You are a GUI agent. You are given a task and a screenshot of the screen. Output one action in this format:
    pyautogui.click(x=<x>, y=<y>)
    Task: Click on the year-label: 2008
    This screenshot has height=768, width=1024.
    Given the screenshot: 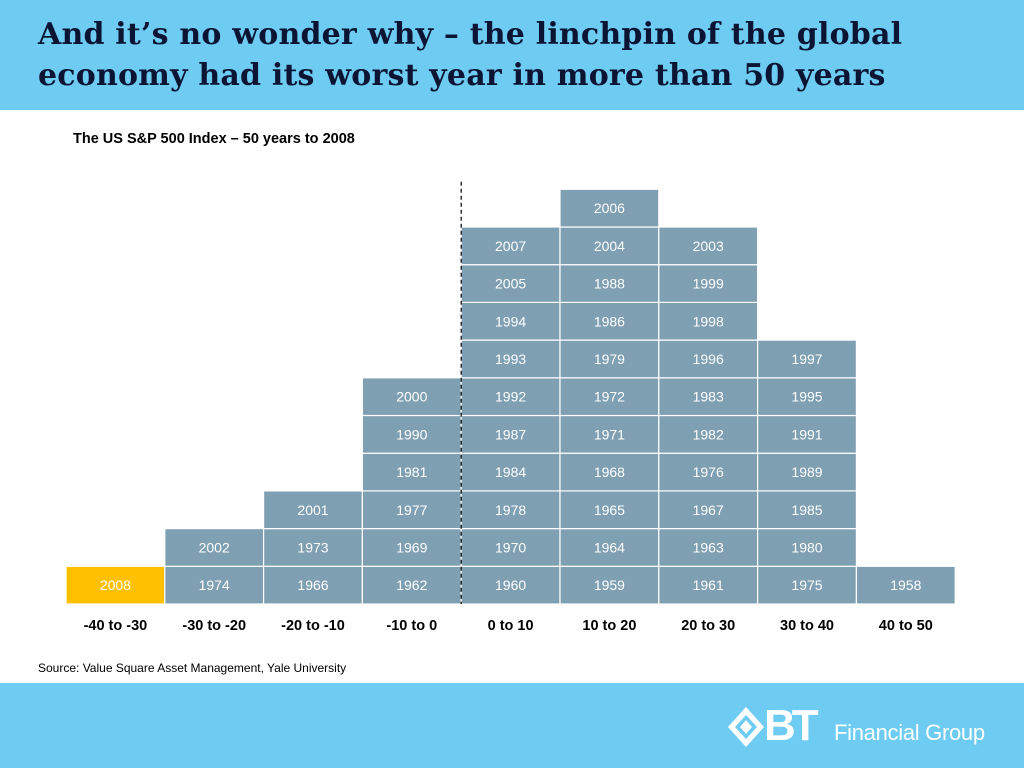 What is the action you would take?
    pyautogui.click(x=115, y=585)
    